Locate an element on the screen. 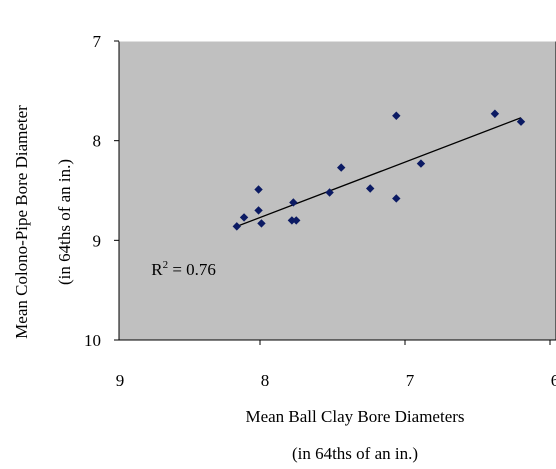 Image resolution: width=556 pixels, height=469 pixels. trend-line is located at coordinates (379, 172).